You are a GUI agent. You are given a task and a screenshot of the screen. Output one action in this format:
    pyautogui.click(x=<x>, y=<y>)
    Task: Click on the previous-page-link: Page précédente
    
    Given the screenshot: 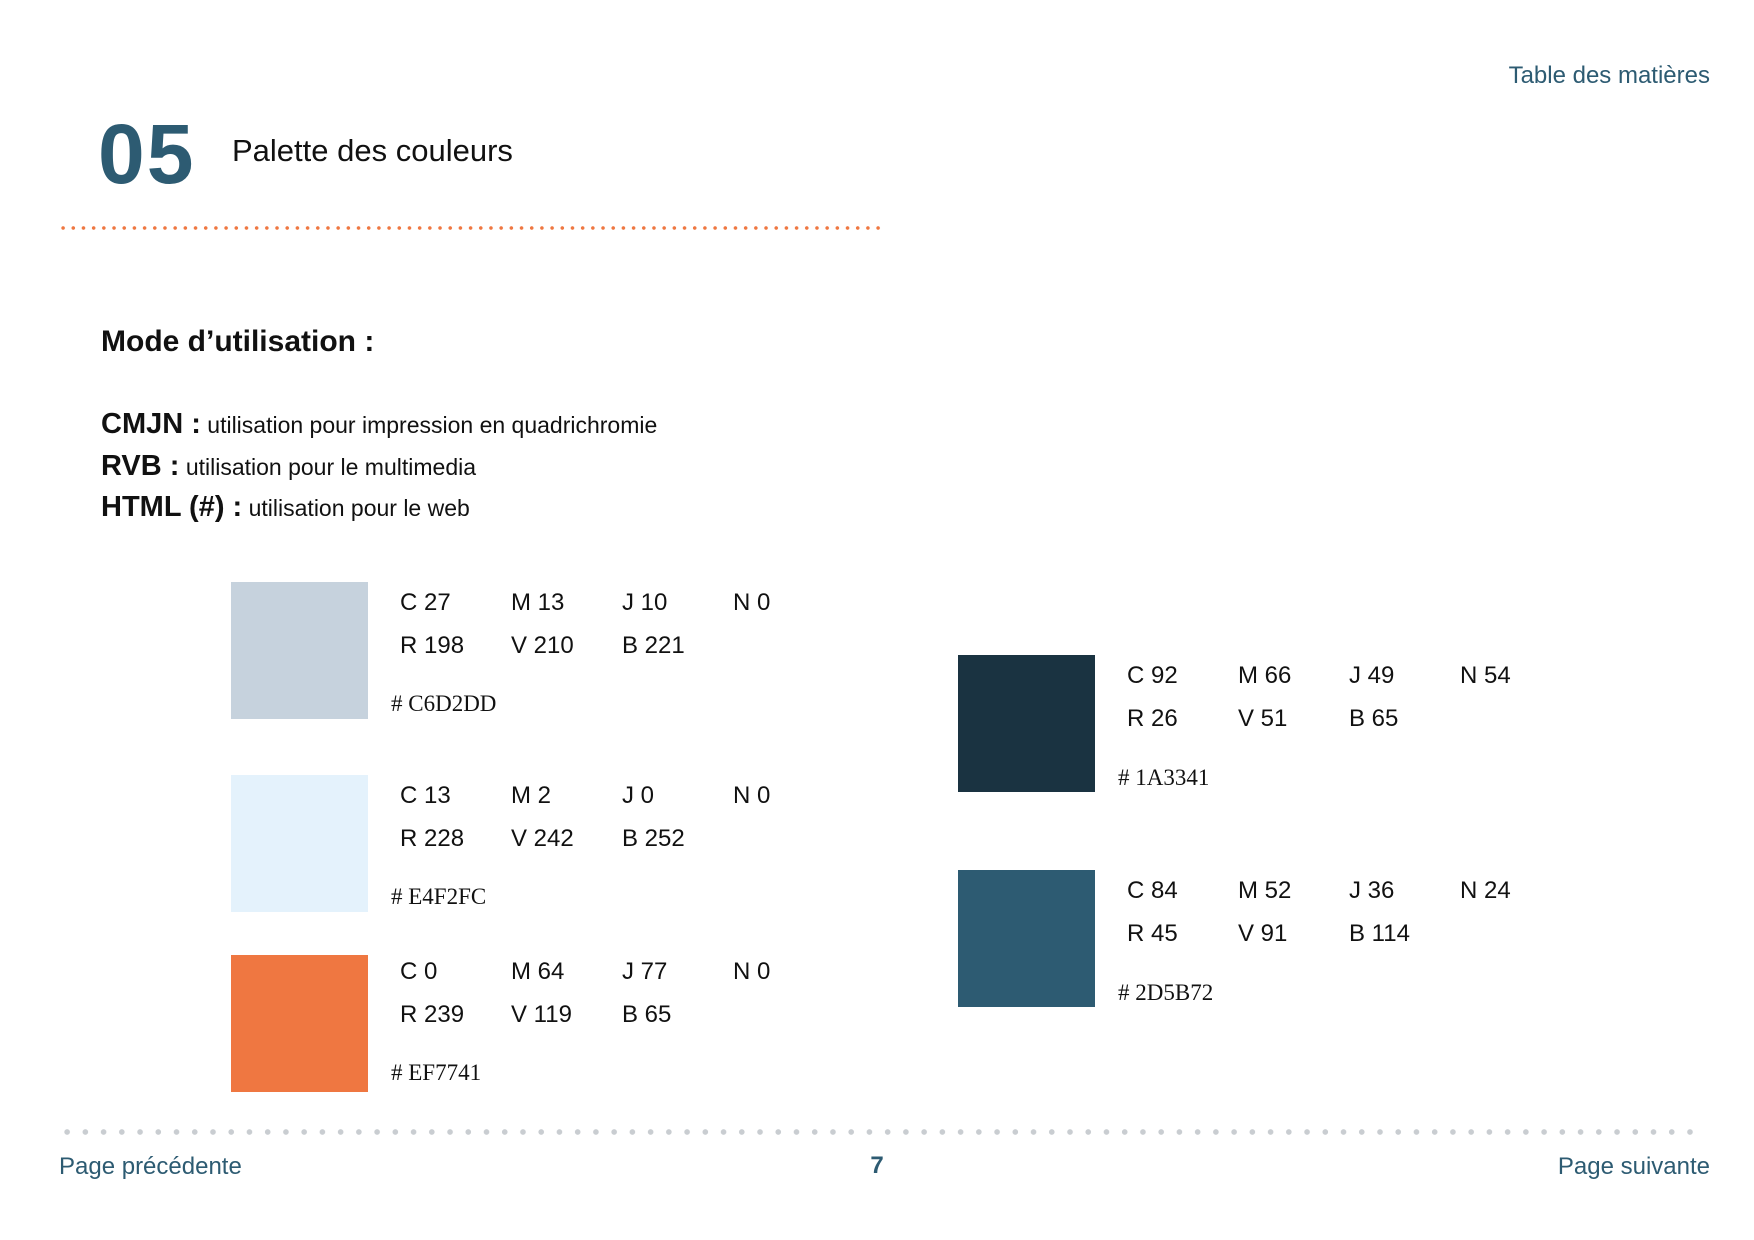 What is the action you would take?
    pyautogui.click(x=150, y=1166)
    